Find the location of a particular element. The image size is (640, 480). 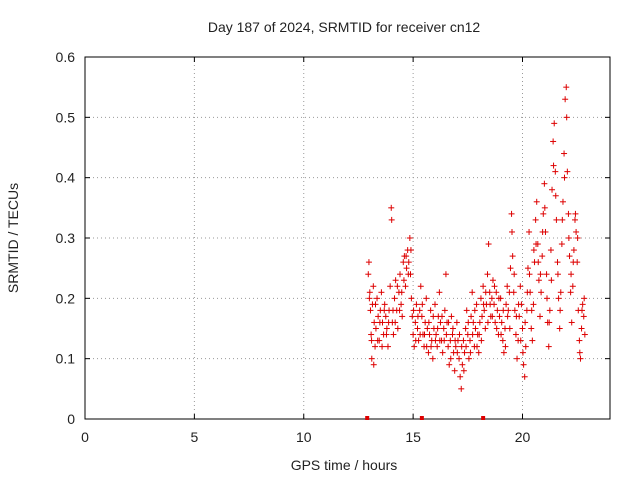

x-tick-label: 5 is located at coordinates (194, 437).